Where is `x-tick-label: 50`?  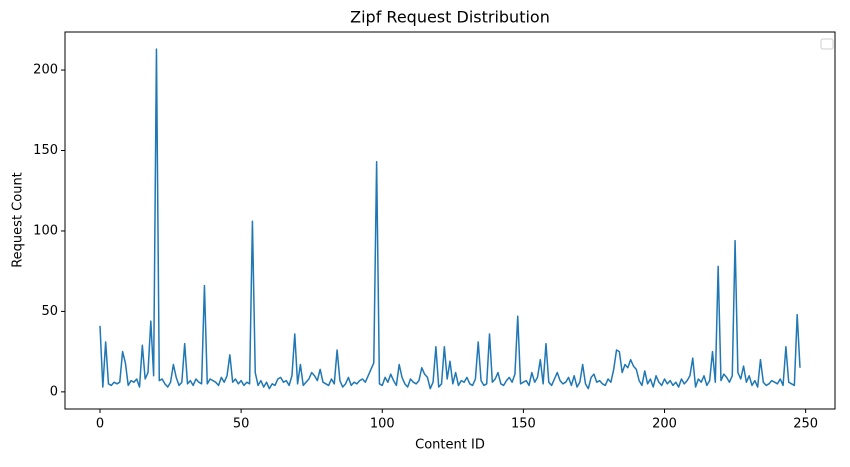
x-tick-label: 50 is located at coordinates (241, 424).